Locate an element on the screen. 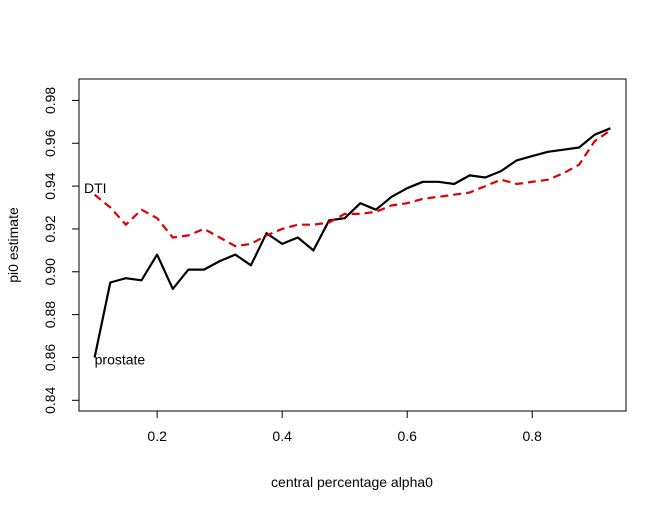 The height and width of the screenshot is (510, 666). x-tick-label: 0.6 is located at coordinates (407, 436).